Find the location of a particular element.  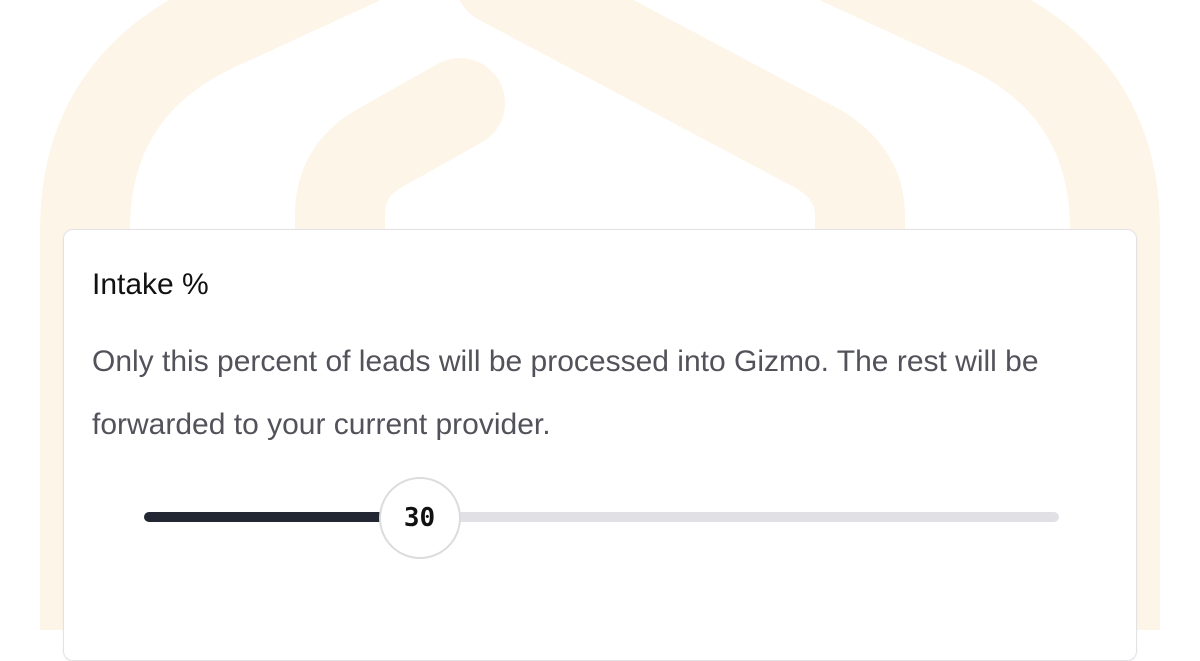

intake-slider-handle: 30 is located at coordinates (419, 518).